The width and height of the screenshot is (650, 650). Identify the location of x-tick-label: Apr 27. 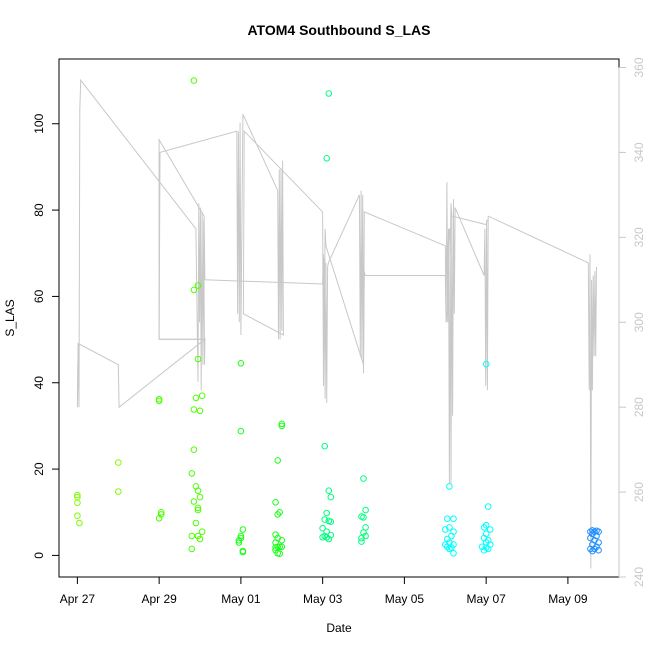
(78, 599).